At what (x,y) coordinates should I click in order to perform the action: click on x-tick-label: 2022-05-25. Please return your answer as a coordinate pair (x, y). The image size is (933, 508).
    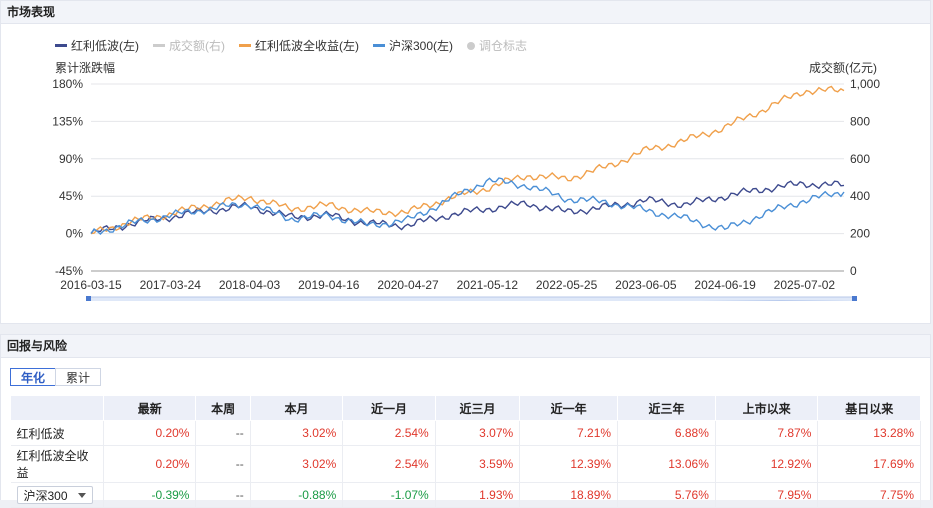
    Looking at the image, I should click on (567, 285).